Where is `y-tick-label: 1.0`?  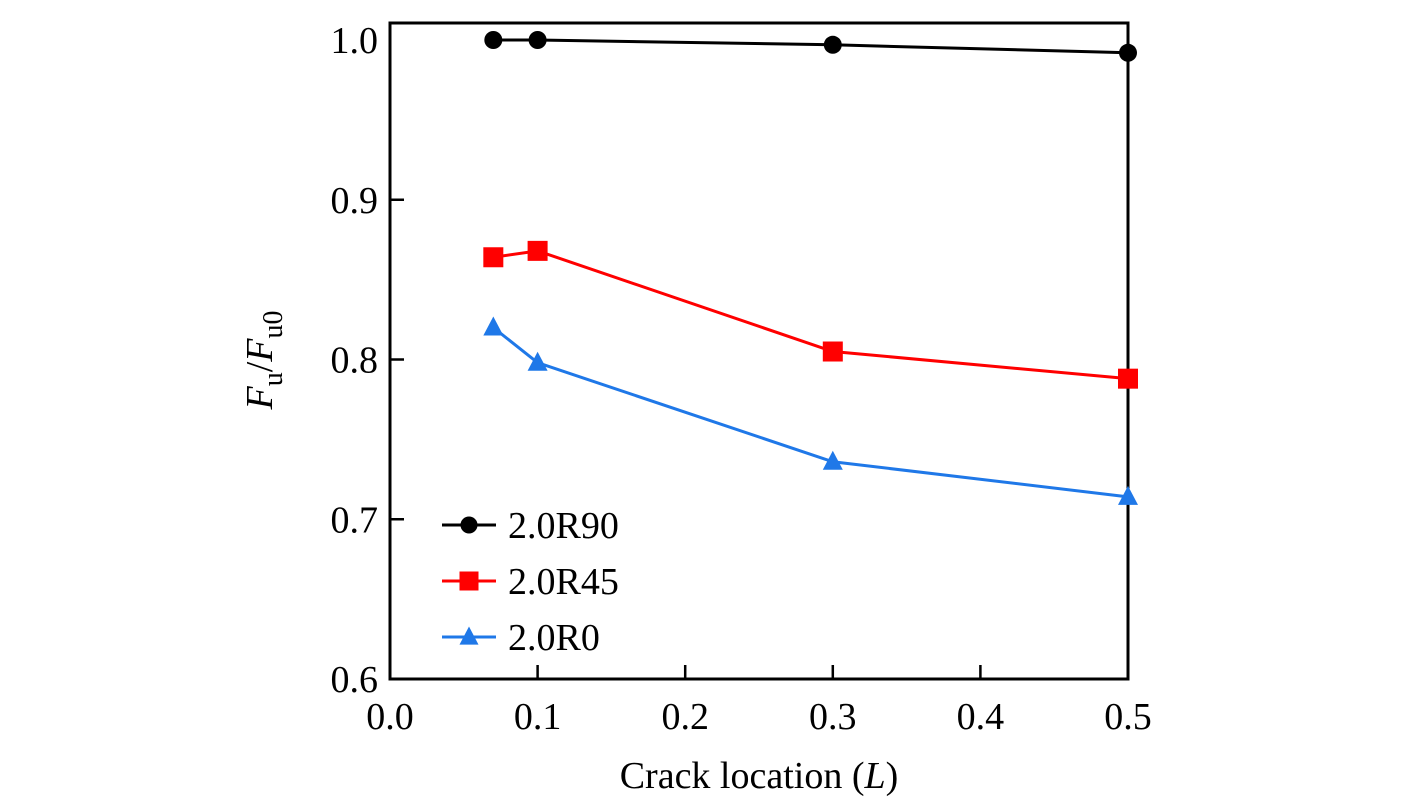 y-tick-label: 1.0 is located at coordinates (355, 41).